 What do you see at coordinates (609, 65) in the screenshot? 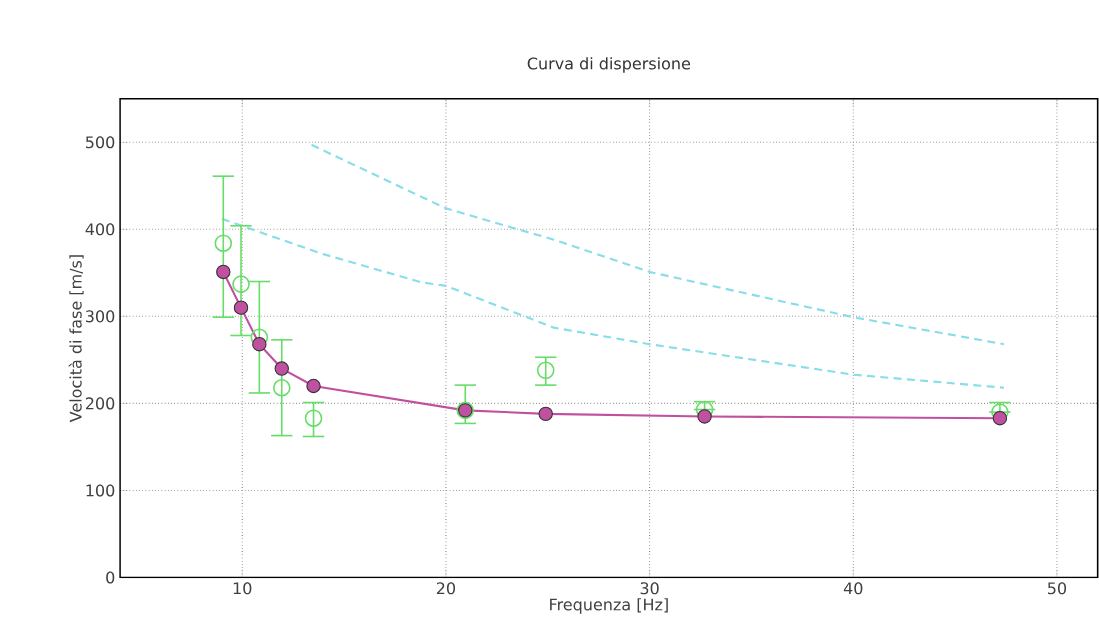
I see `chart-title: Curva di dispersione` at bounding box center [609, 65].